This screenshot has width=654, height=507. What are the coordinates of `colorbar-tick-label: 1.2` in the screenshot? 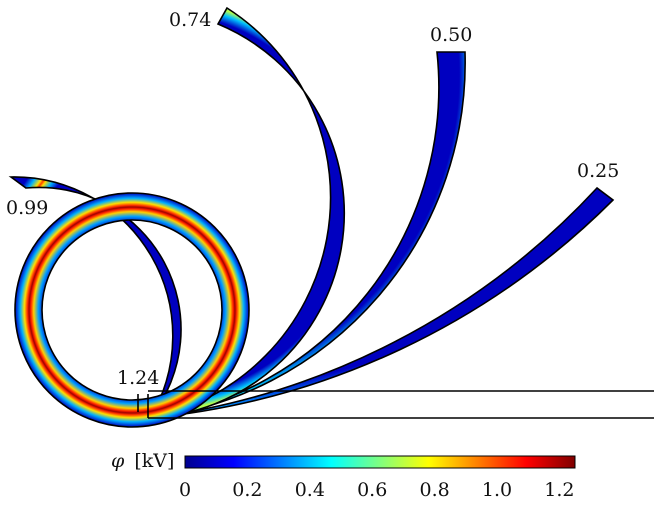 It's located at (559, 490).